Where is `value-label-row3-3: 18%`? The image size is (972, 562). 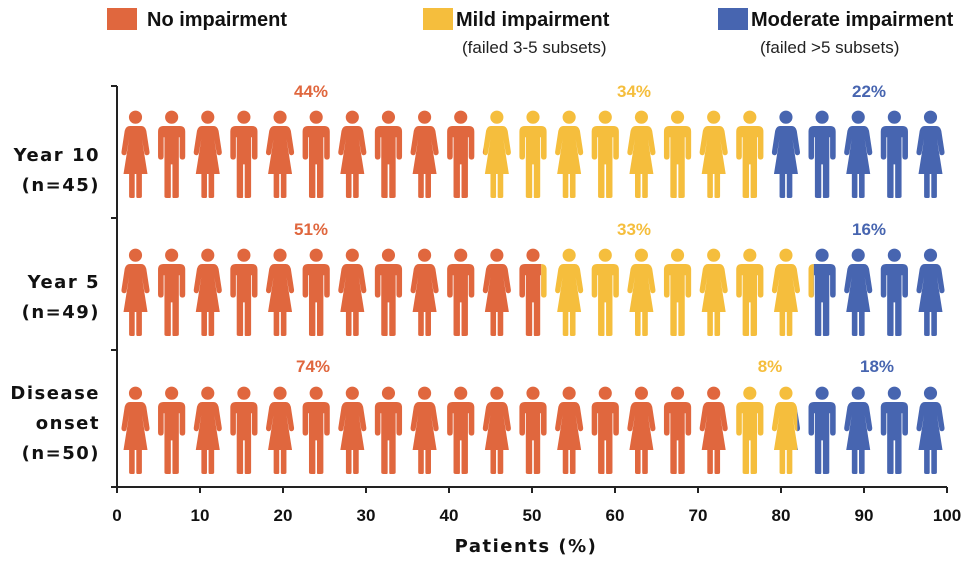 value-label-row3-3: 18% is located at coordinates (877, 366).